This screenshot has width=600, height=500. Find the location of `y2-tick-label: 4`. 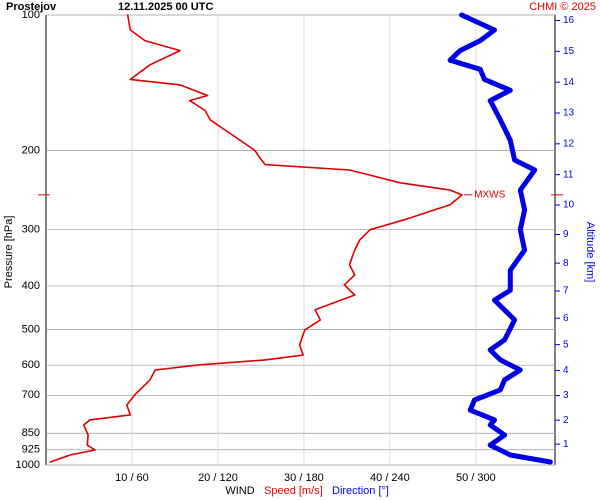

y2-tick-label: 4 is located at coordinates (566, 370).